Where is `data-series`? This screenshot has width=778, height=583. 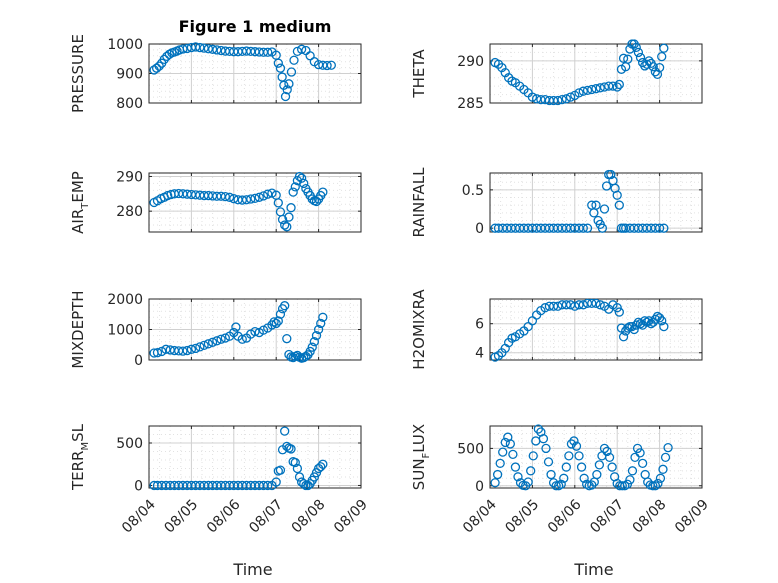 data-series is located at coordinates (579, 201).